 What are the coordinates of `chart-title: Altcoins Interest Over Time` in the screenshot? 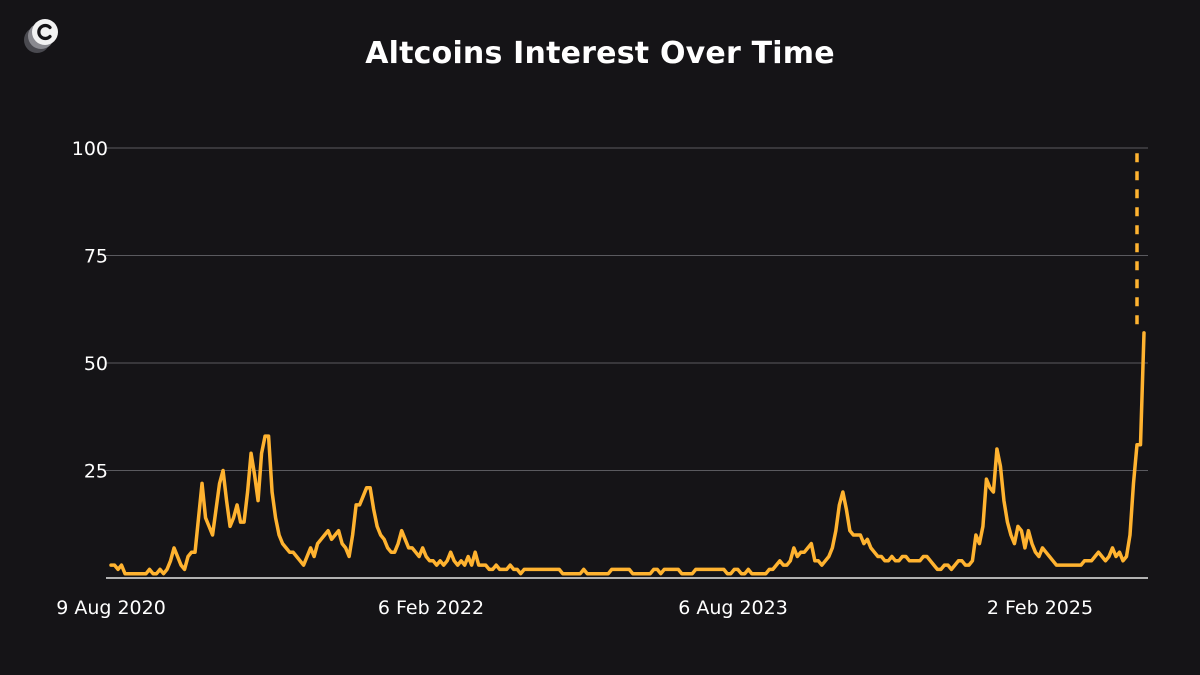 It's located at (600, 53).